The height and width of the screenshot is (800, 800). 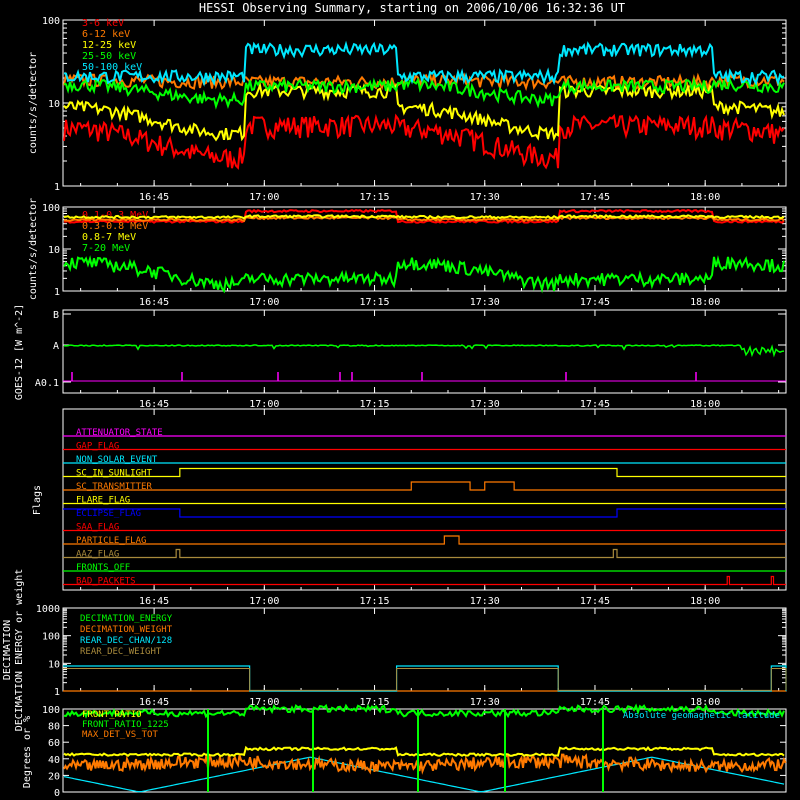 I want to click on panel3-xtick-label: 16:45, so click(x=154, y=404).